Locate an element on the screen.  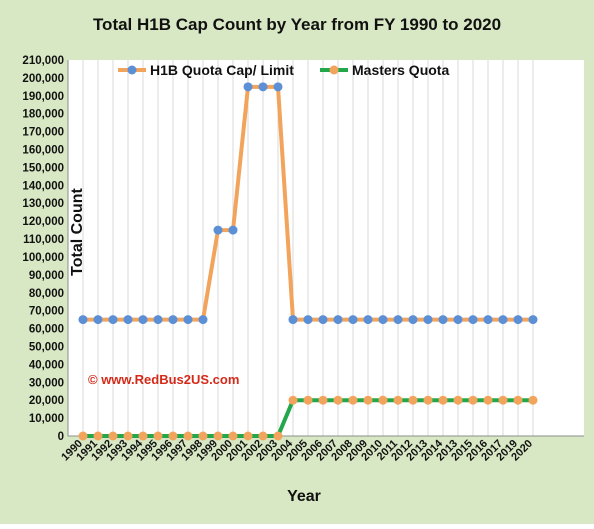
y-tick-label: 90,000 is located at coordinates (46, 276).